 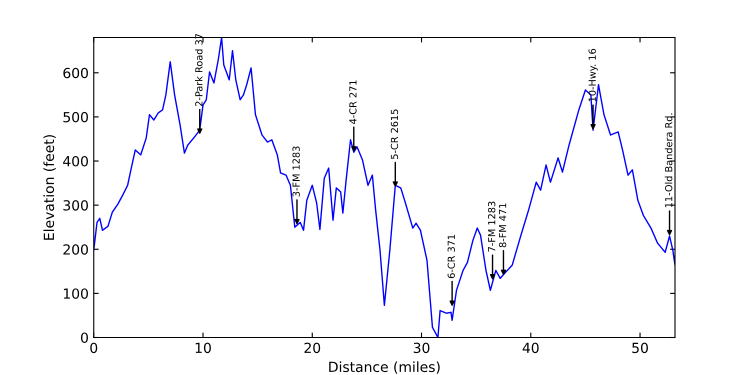 I want to click on annotation: 6-CR 371, so click(x=451, y=256).